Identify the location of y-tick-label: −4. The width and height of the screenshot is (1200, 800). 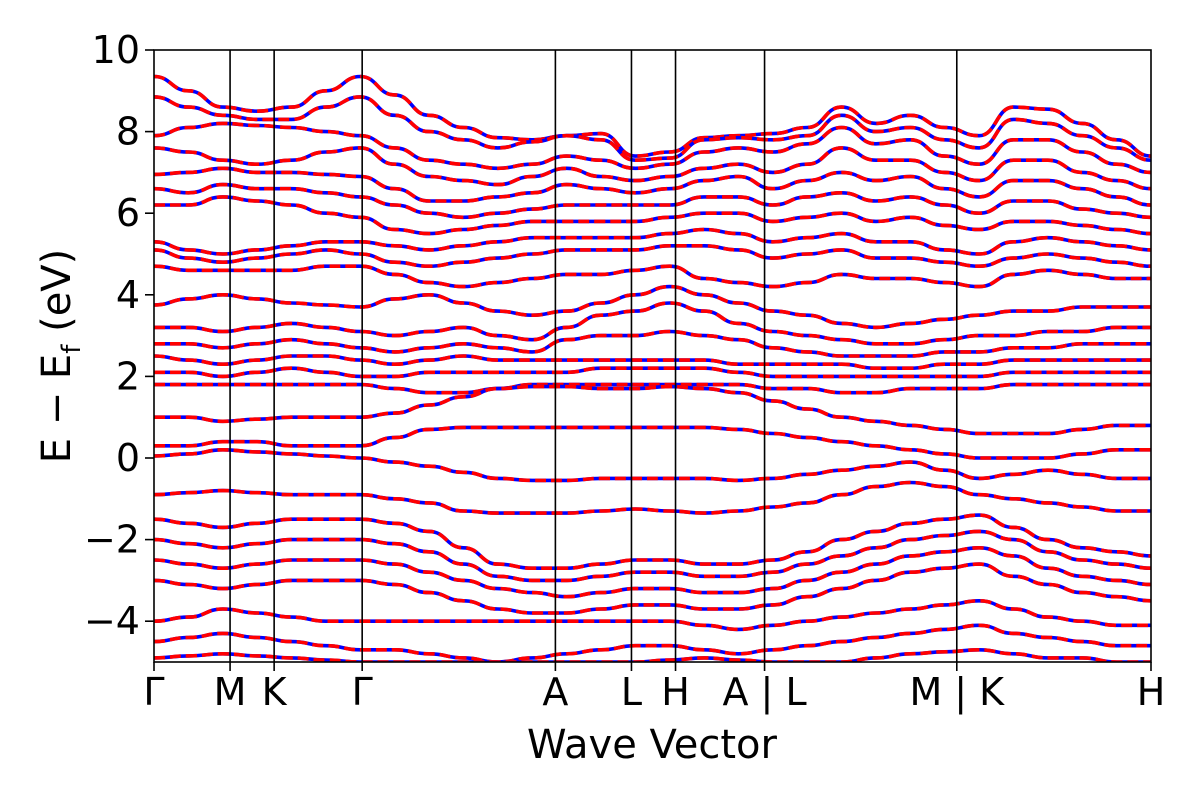
(112, 621).